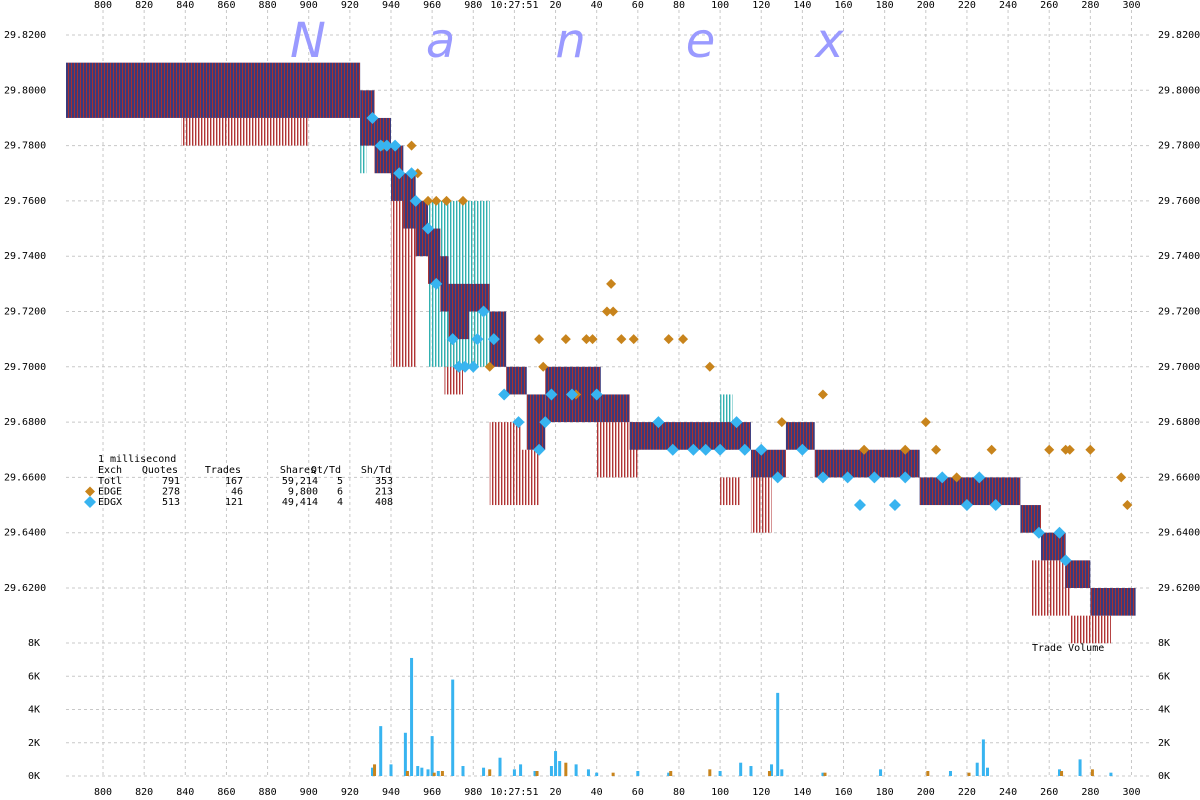 Image resolution: width=1200 pixels, height=800 pixels. What do you see at coordinates (473, 792) in the screenshot?
I see `x-tick-label: 980` at bounding box center [473, 792].